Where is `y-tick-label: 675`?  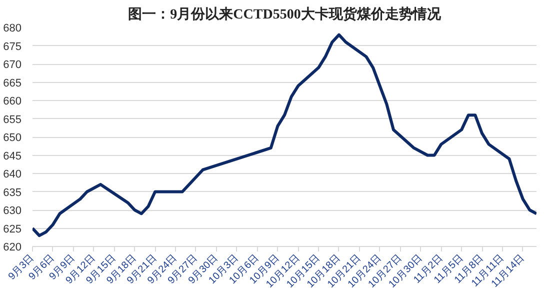
y-tick-label: 675 is located at coordinates (12, 46).